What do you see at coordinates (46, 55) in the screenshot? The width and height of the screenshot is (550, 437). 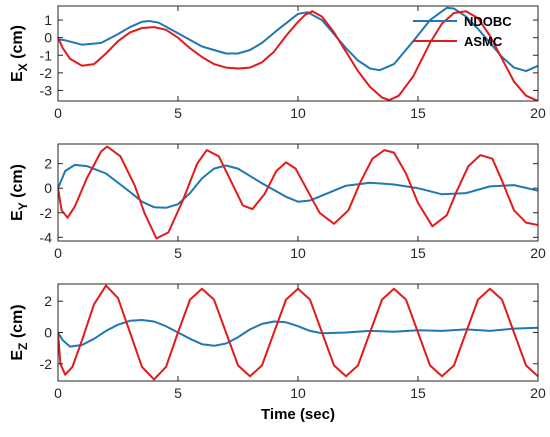 I see `y-tick-label: -1` at bounding box center [46, 55].